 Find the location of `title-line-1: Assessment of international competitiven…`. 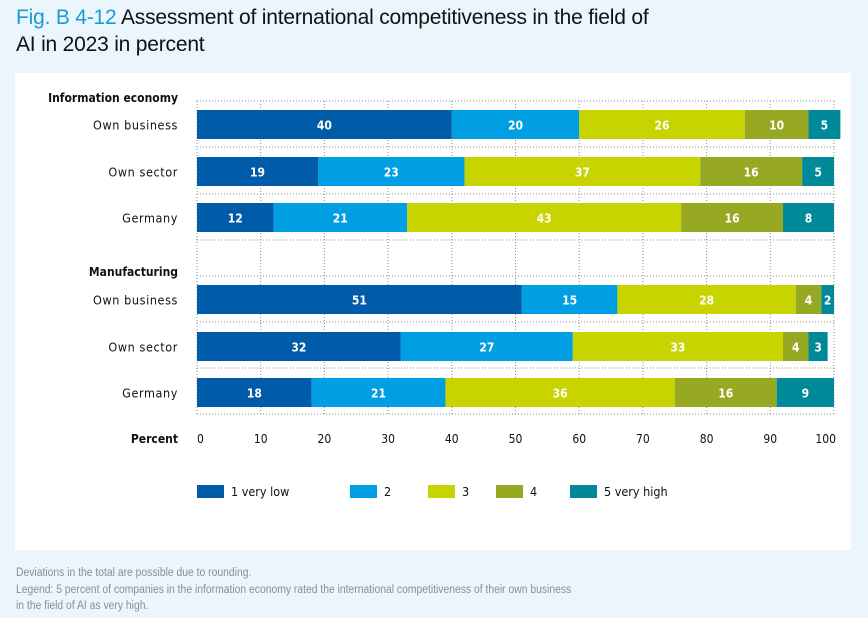

title-line-1: Assessment of international competitiven… is located at coordinates (385, 17).